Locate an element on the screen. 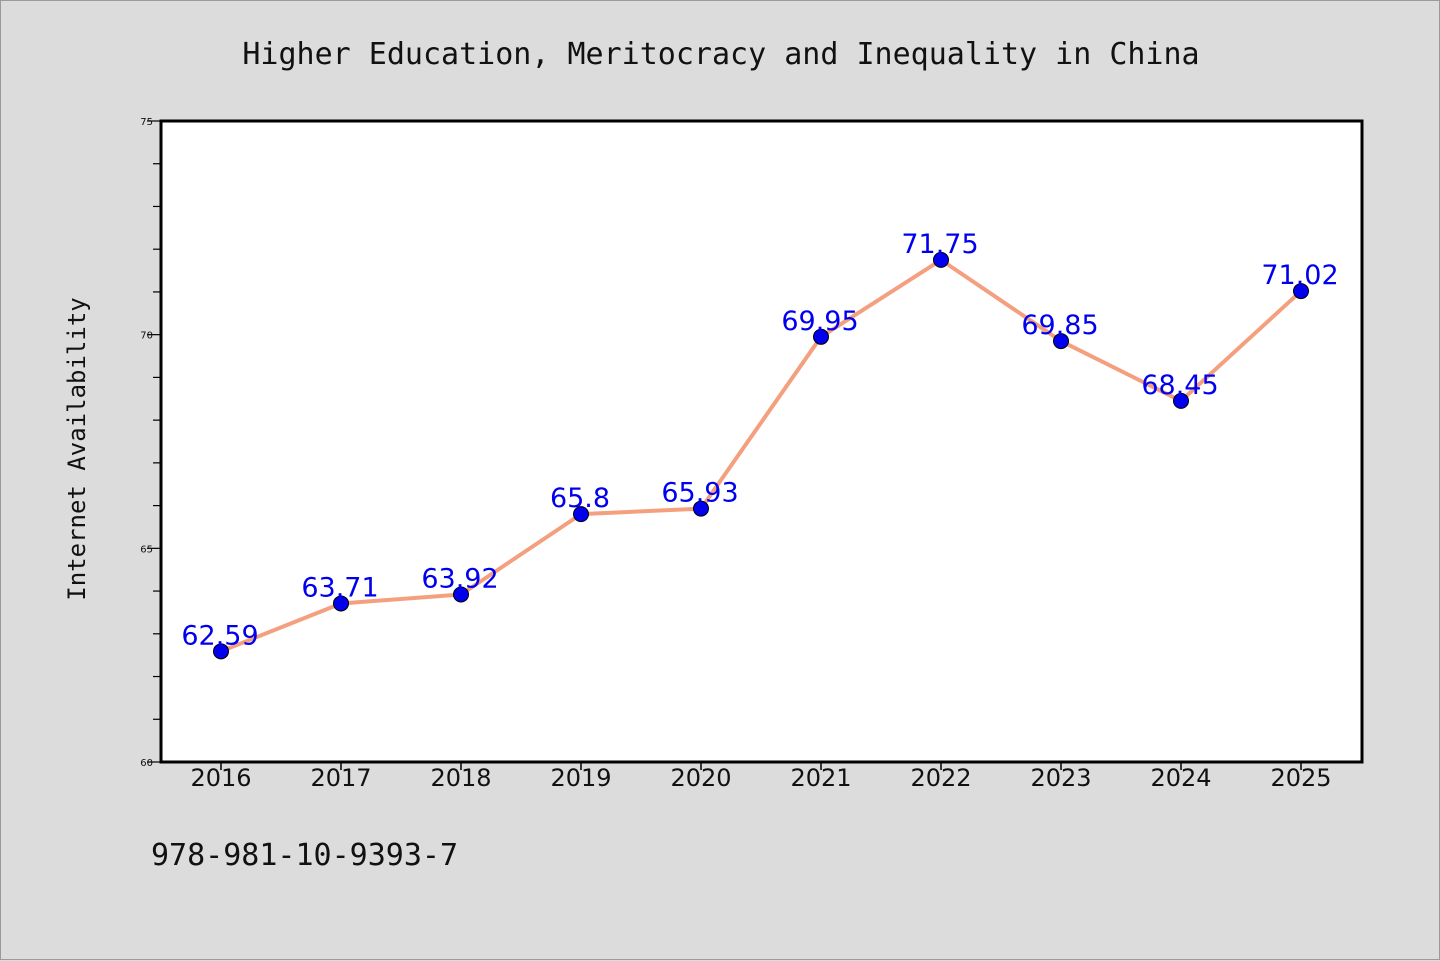 Image resolution: width=1440 pixels, height=961 pixels. x-tick-label: 2025 is located at coordinates (1300, 778).